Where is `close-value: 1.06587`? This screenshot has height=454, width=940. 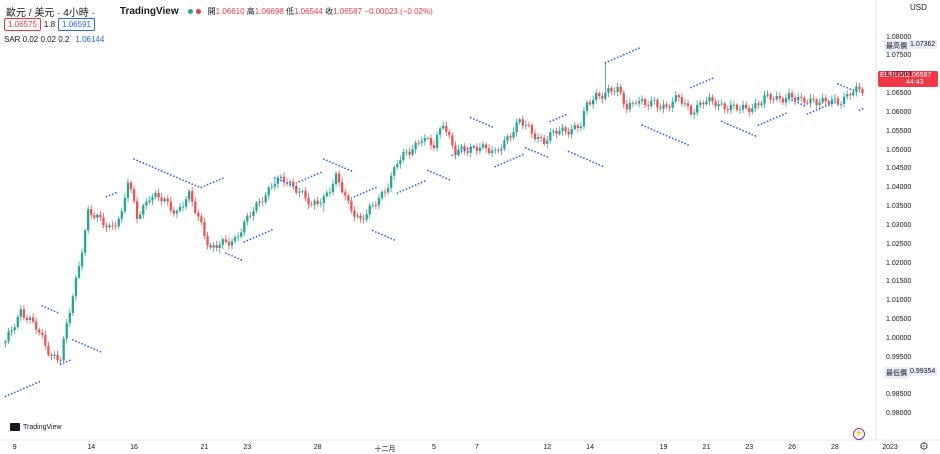
close-value: 1.06587 is located at coordinates (348, 11).